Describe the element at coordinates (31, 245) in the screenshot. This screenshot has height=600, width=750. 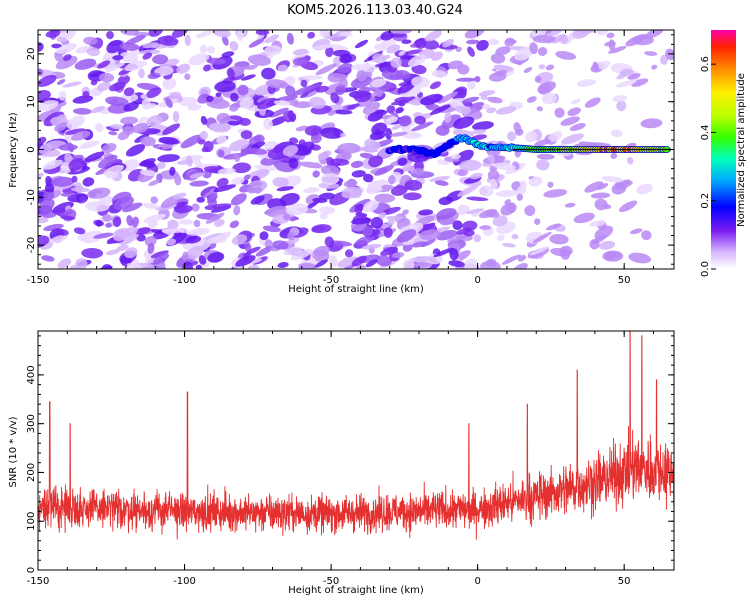
I see `y-tick-label: -20` at that location.